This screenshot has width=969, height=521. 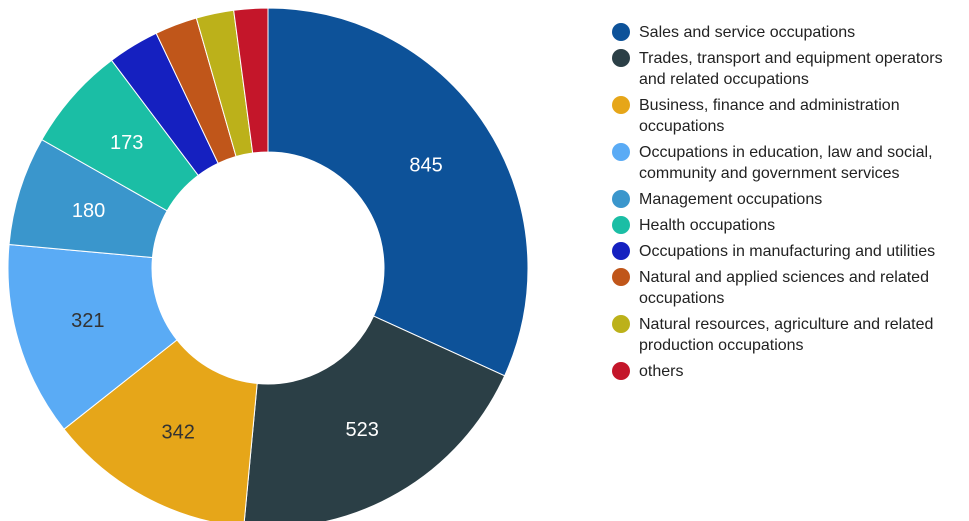 I want to click on legend-label: Management occupations, so click(x=731, y=199).